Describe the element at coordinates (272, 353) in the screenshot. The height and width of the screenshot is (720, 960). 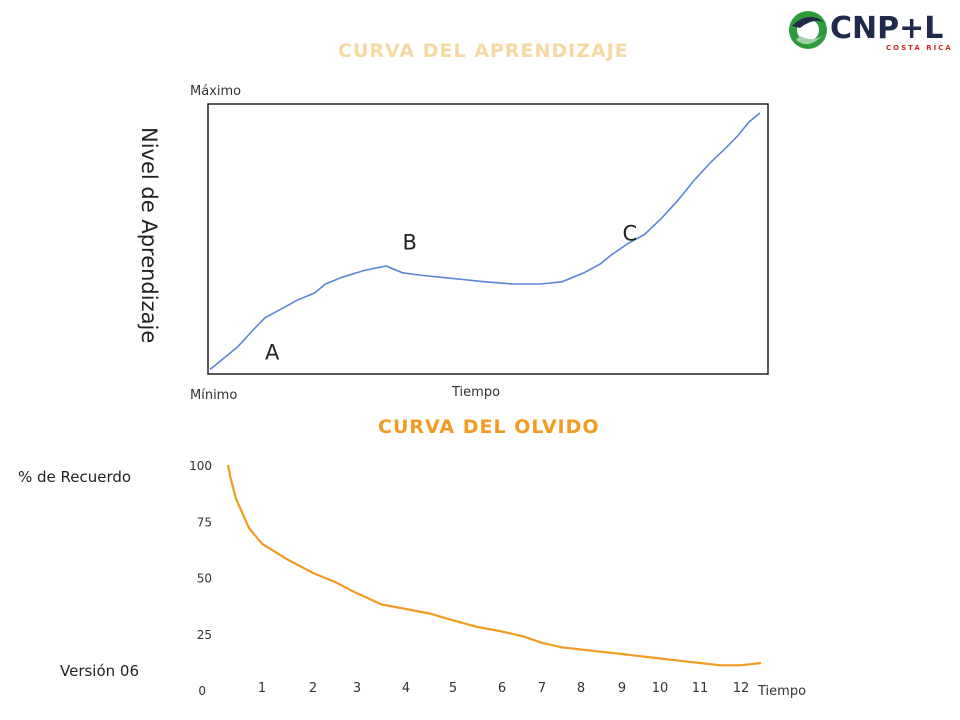
I see `annotation-a: A` at that location.